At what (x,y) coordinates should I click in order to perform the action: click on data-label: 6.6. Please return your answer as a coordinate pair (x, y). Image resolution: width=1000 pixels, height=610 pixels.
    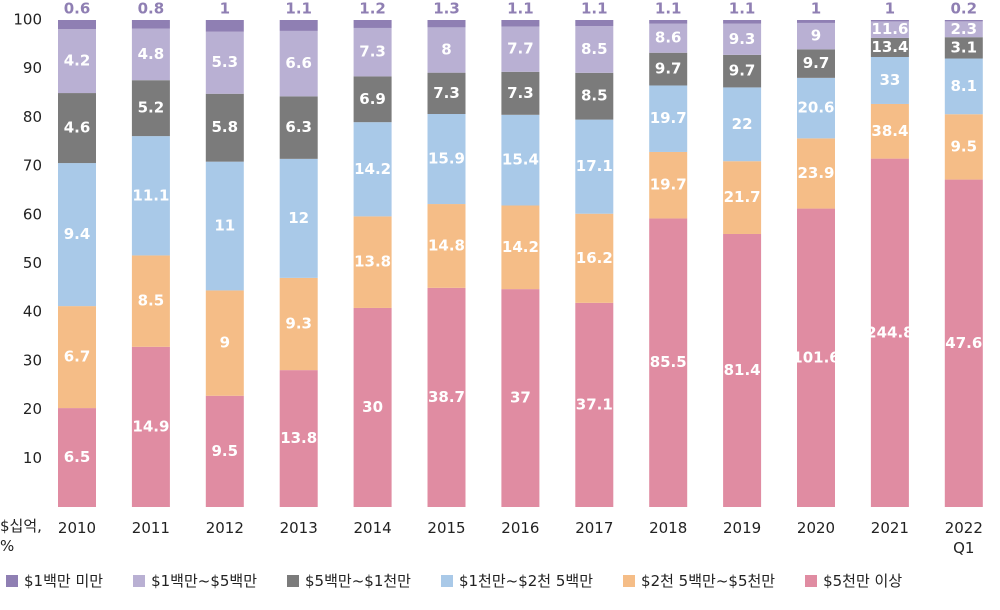
    Looking at the image, I should click on (298, 63).